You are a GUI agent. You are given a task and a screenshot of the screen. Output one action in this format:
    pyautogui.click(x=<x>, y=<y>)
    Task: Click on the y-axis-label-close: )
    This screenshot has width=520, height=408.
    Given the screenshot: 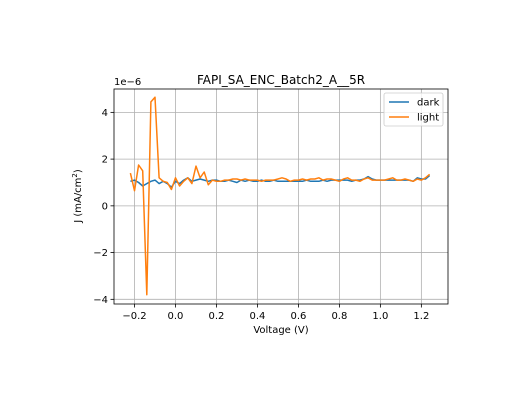 What is the action you would take?
    pyautogui.click(x=78, y=171)
    